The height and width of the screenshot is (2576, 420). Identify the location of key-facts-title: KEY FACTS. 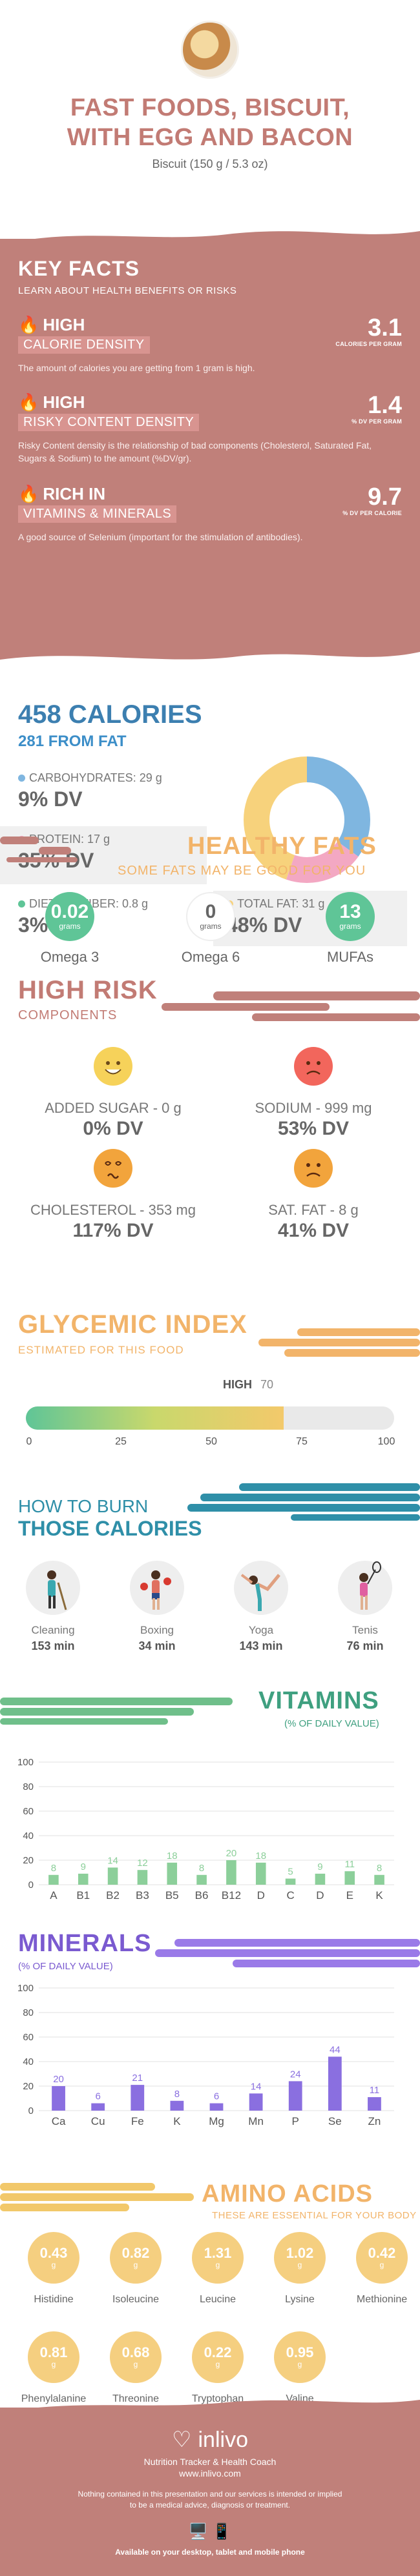
(79, 268).